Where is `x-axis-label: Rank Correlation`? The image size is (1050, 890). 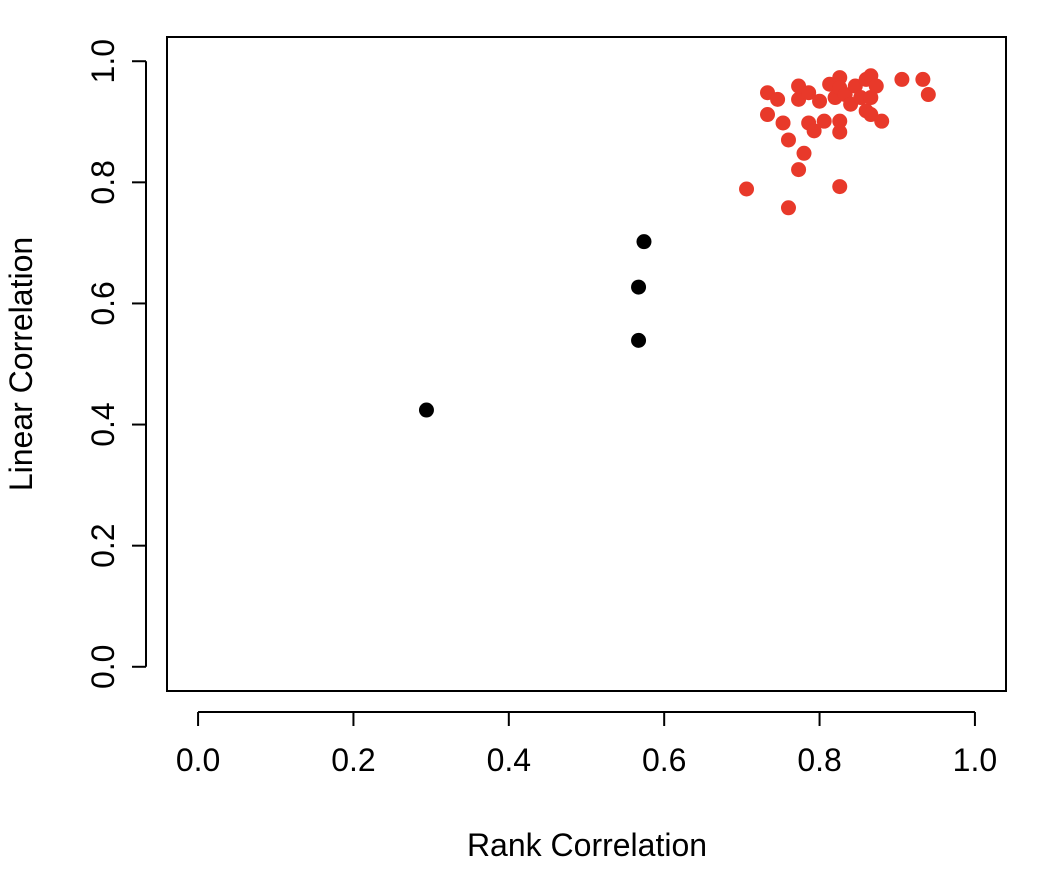
x-axis-label: Rank Correlation is located at coordinates (587, 845).